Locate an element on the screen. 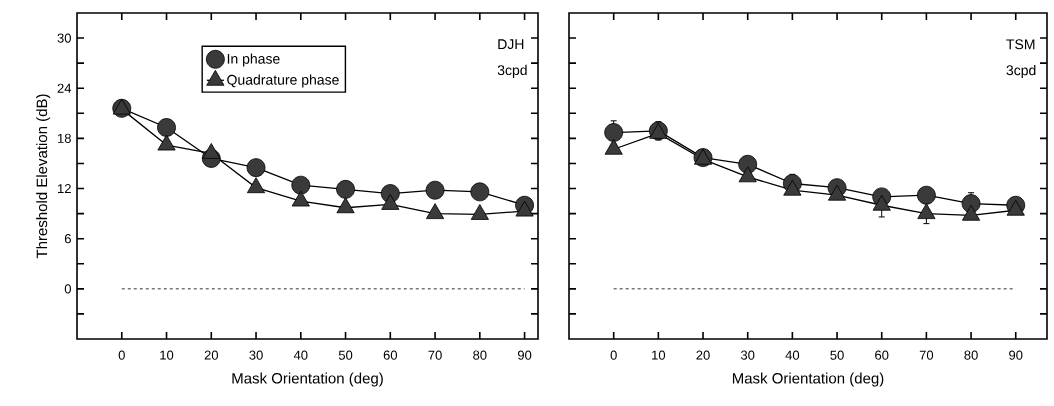 Image resolution: width=1054 pixels, height=406 pixels. legend-label: Quadrature phase is located at coordinates (283, 81).